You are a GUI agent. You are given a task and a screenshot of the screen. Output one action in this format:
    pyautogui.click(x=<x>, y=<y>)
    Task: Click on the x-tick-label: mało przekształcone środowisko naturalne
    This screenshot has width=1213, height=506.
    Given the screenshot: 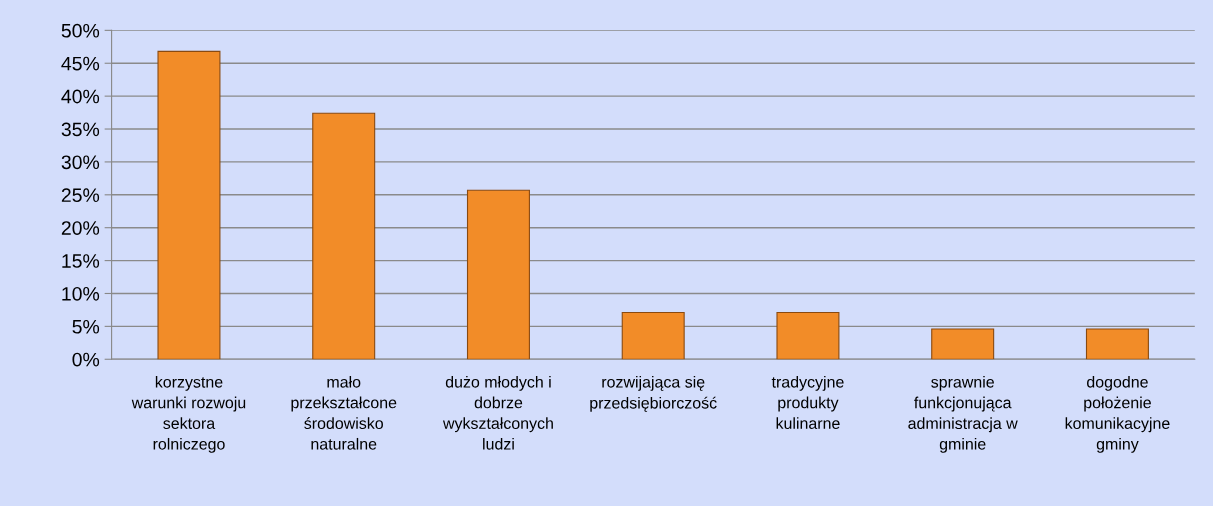 What is the action you would take?
    pyautogui.click(x=344, y=412)
    